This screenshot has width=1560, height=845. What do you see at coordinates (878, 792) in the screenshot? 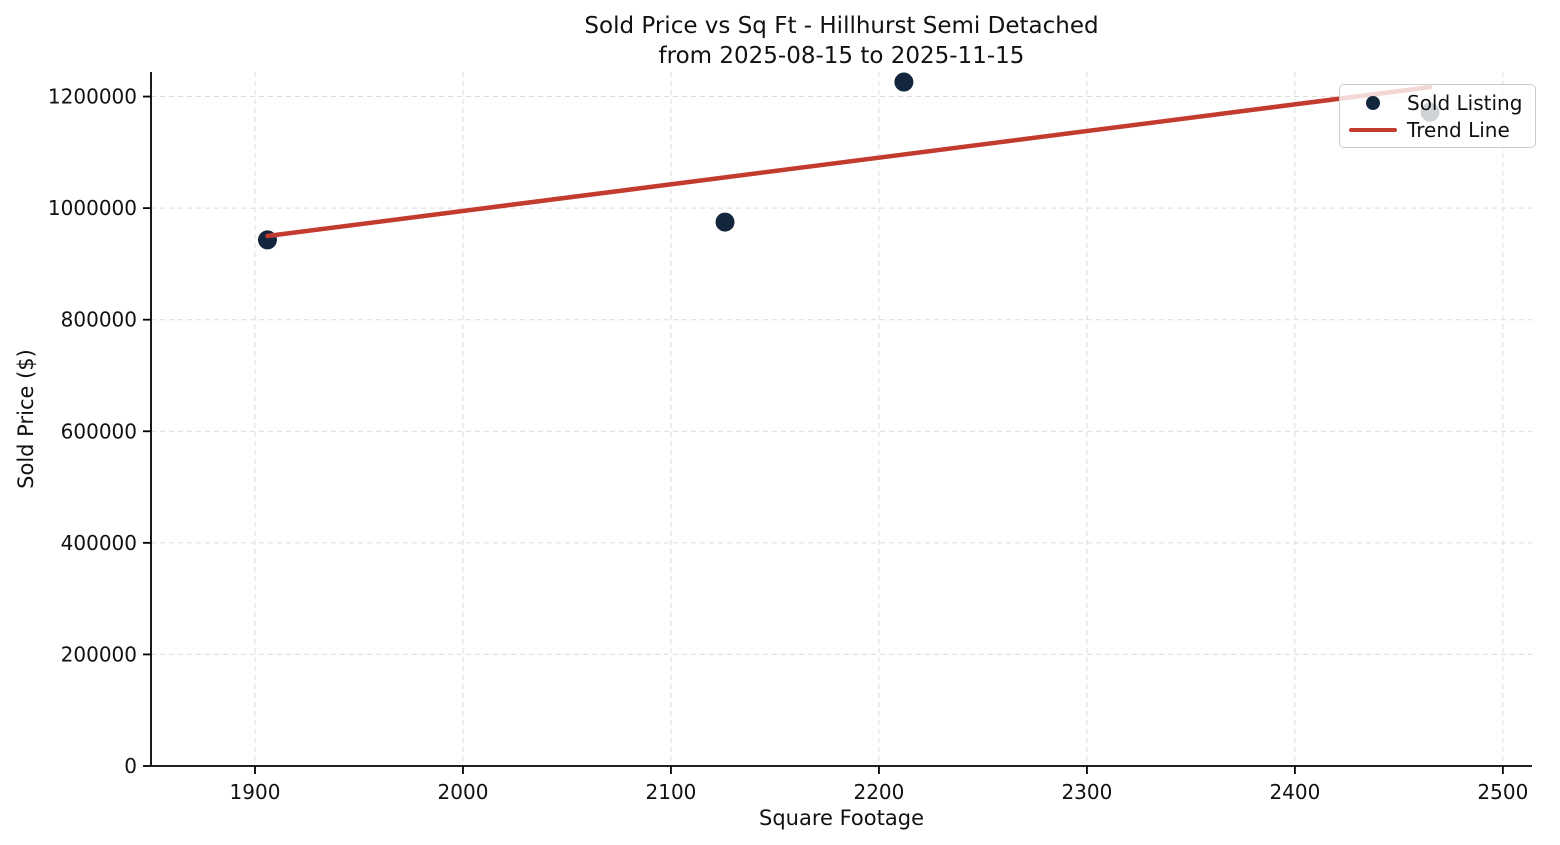
I see `x-tick-label: 2200` at bounding box center [878, 792].